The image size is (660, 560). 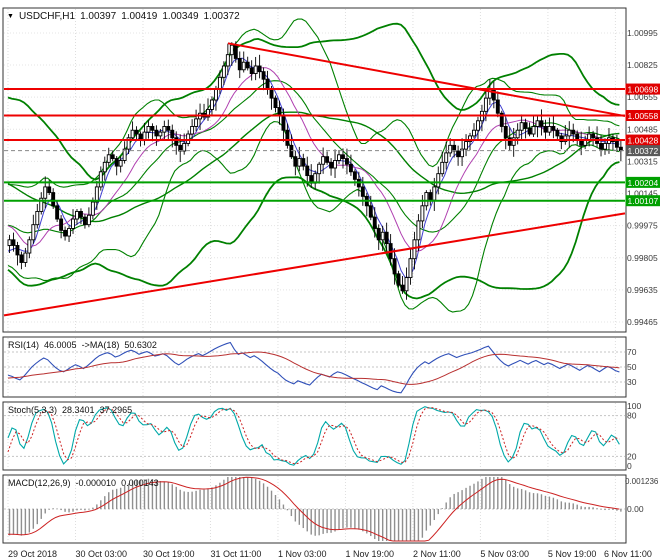 What do you see at coordinates (642, 226) in the screenshot?
I see `y-axis-label: 0.99975` at bounding box center [642, 226].